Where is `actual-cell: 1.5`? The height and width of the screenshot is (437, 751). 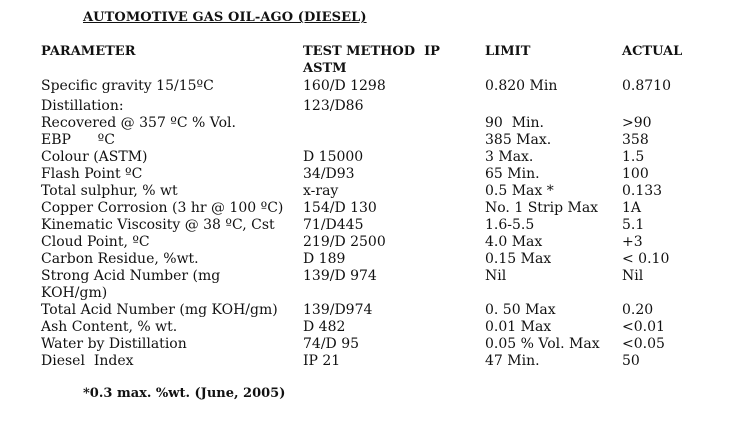
actual-cell: 1.5 is located at coordinates (633, 157).